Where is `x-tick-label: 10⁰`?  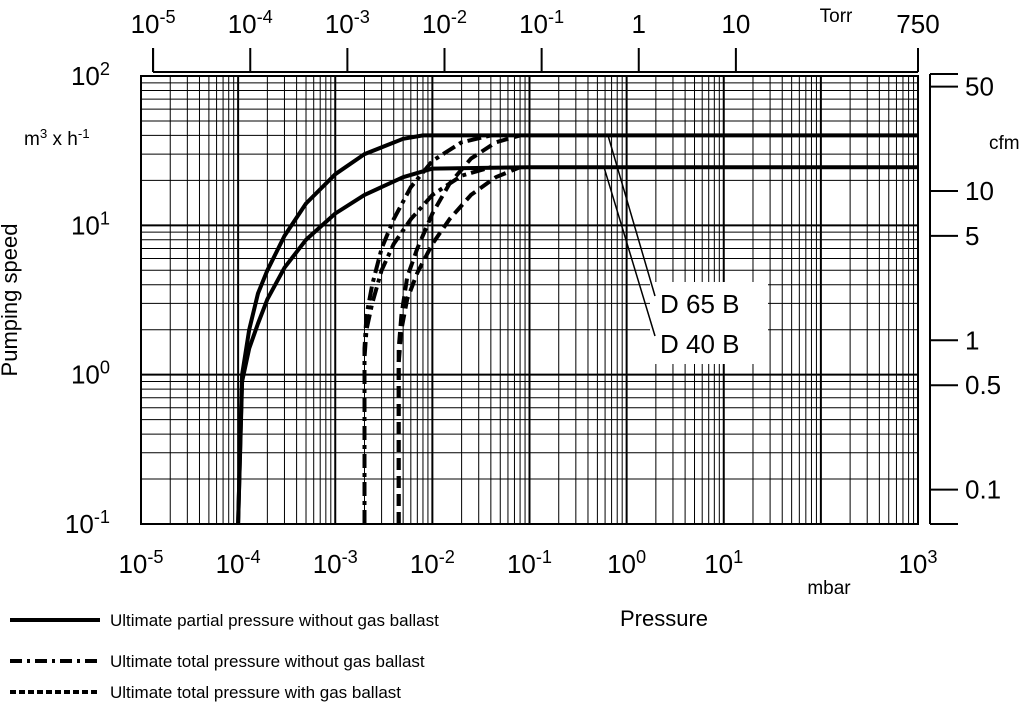
x-tick-label: 10⁰ is located at coordinates (626, 563).